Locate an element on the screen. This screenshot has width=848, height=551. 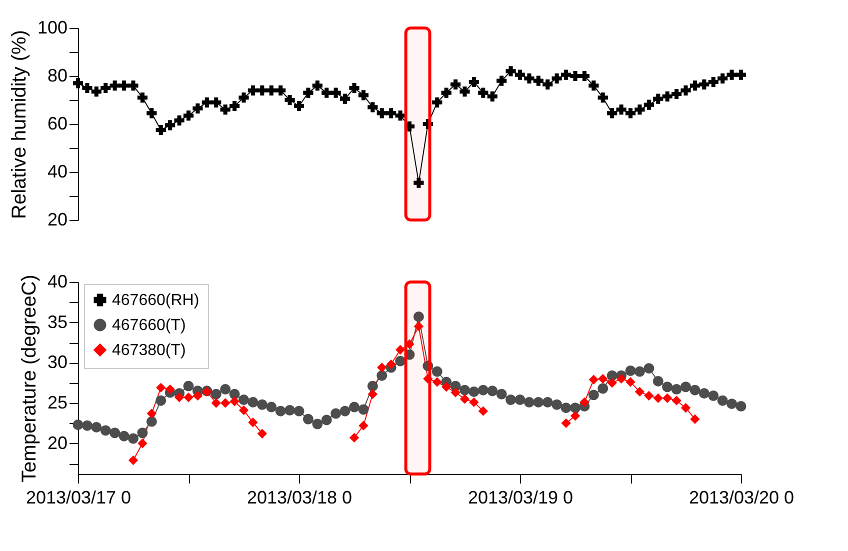
y-tick-label: 35 is located at coordinates (57, 322).